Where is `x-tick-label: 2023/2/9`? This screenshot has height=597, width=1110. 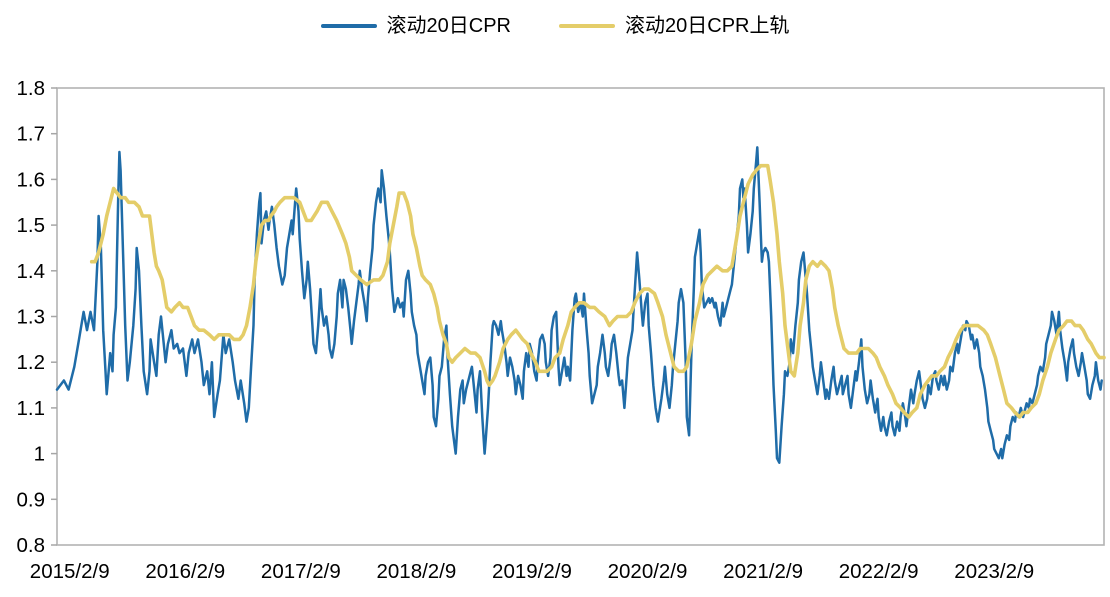 x-tick-label: 2023/2/9 is located at coordinates (994, 571).